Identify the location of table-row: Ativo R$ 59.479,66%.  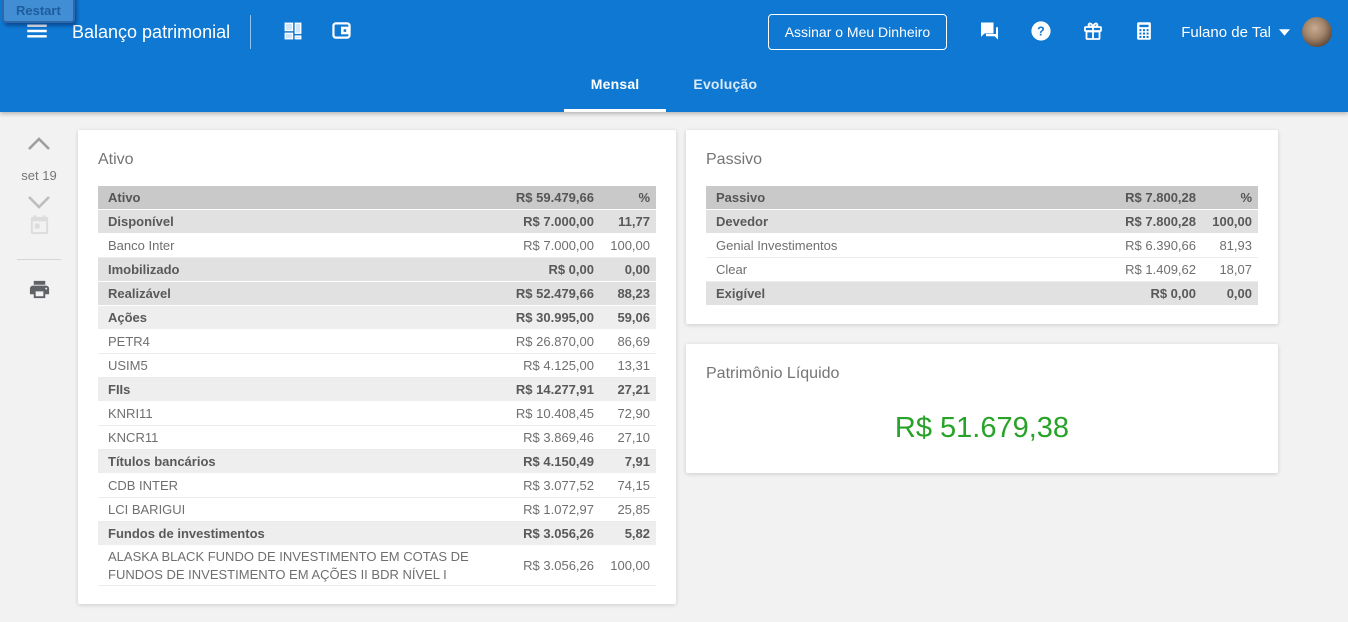
(377, 198).